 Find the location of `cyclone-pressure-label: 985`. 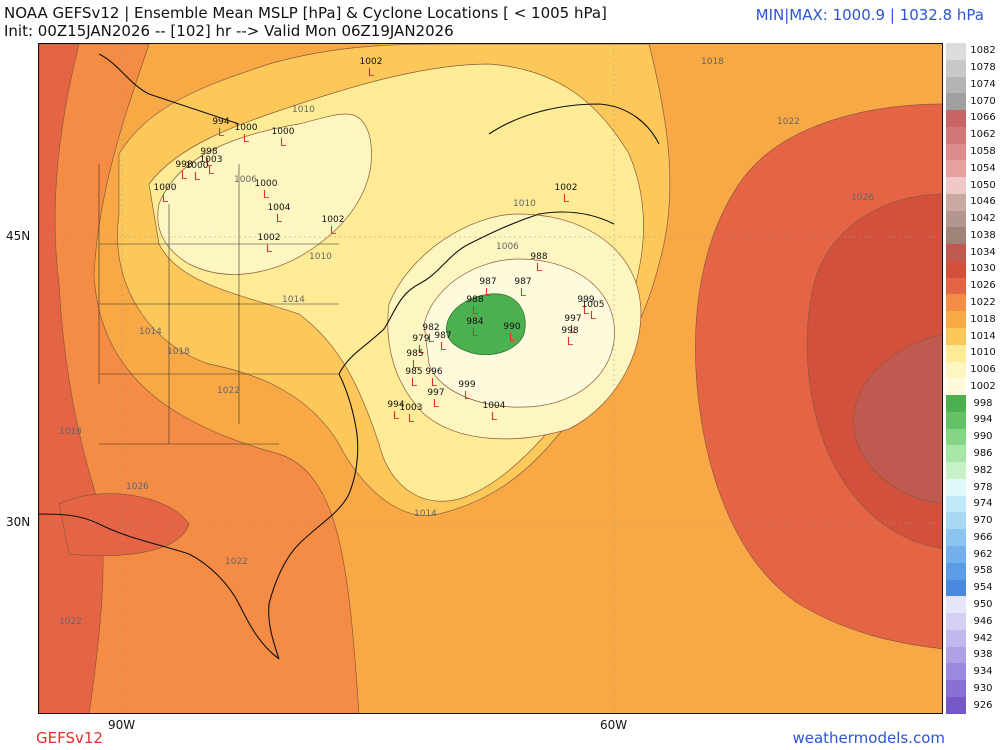

cyclone-pressure-label: 985 is located at coordinates (414, 354).